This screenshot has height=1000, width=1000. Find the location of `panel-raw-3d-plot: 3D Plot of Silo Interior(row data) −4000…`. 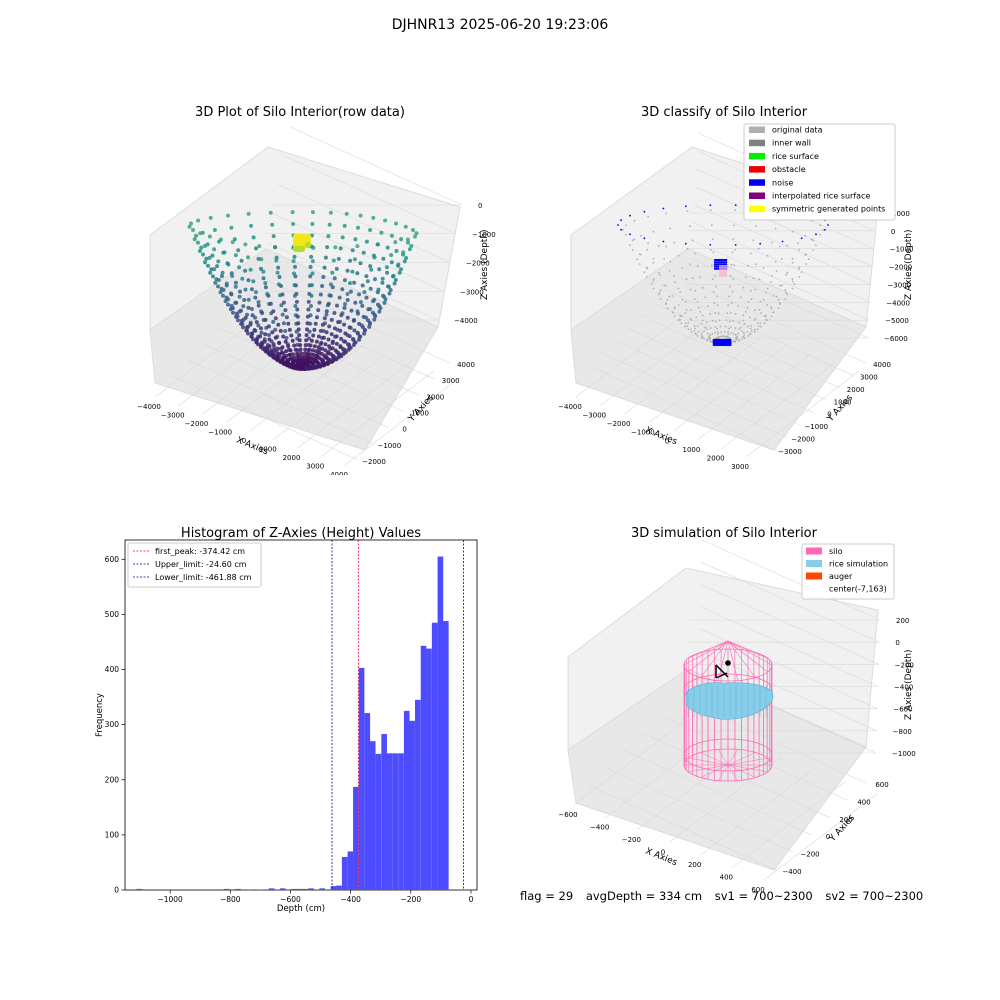

panel-raw-3d-plot: 3D Plot of Silo Interior(row data) −4000… is located at coordinates (316, 290).